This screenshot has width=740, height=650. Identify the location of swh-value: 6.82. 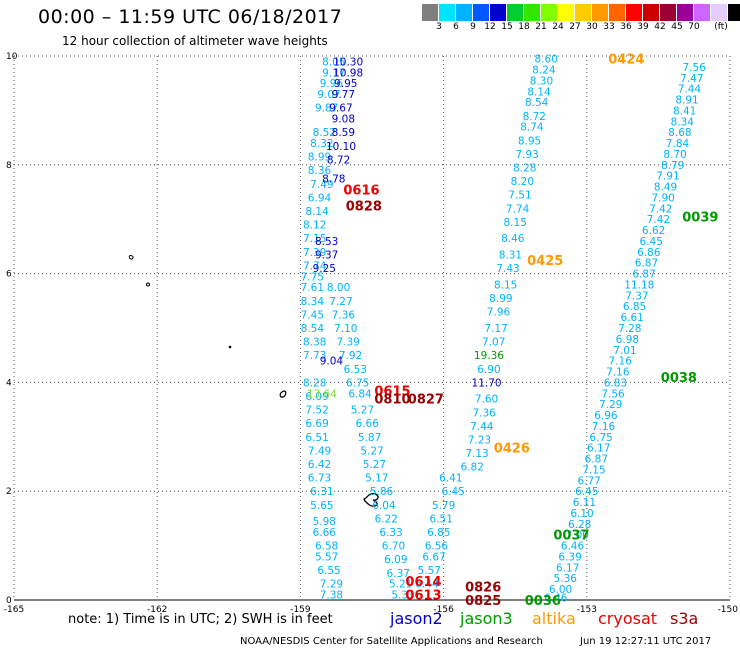
(472, 468).